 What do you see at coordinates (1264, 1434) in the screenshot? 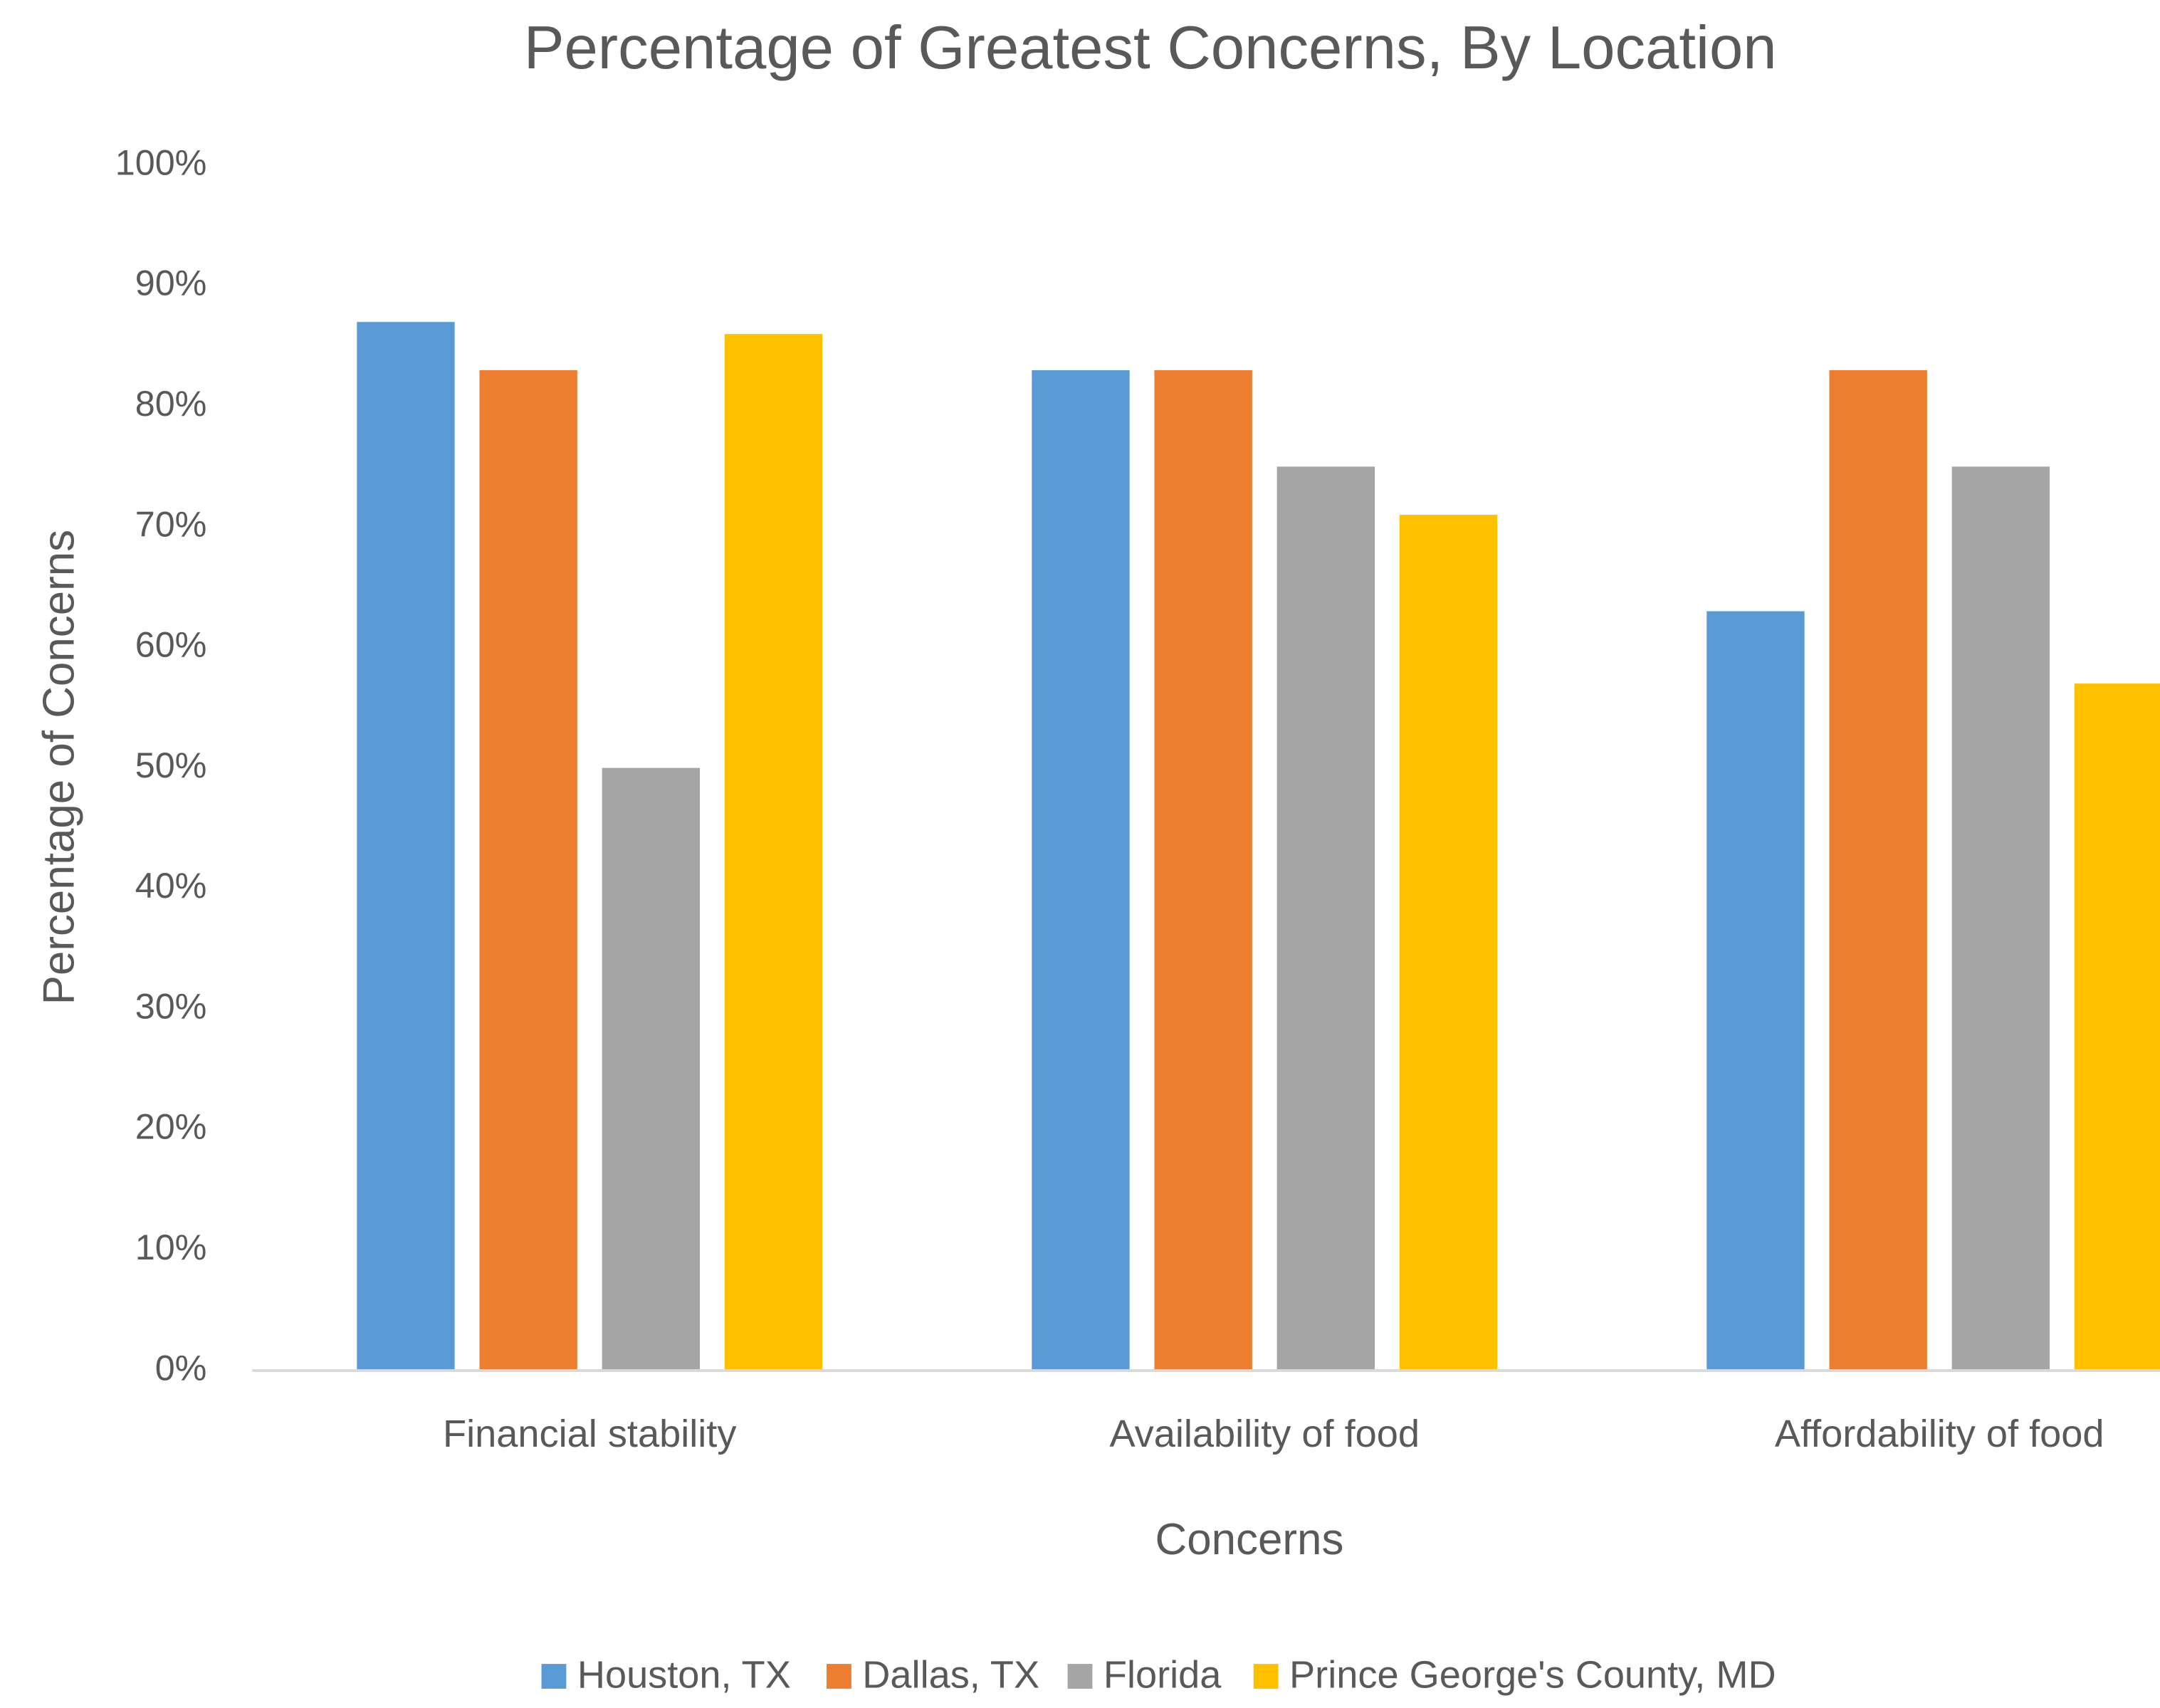
I see `x-tick-label: Availability of food` at bounding box center [1264, 1434].